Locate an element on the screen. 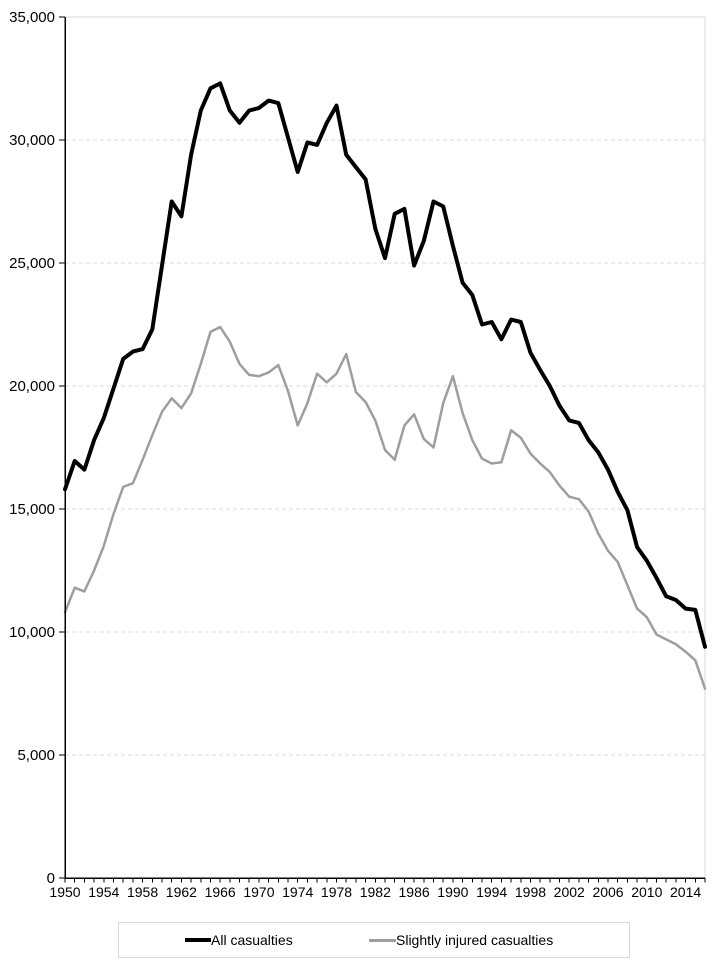 The width and height of the screenshot is (721, 977). x-axis-tick-label: 1958 is located at coordinates (142, 892).